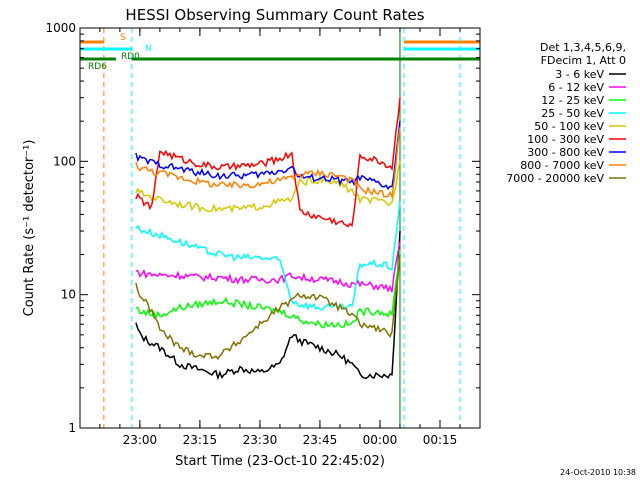  I want to click on x-tick-label: 00:15, so click(440, 440).